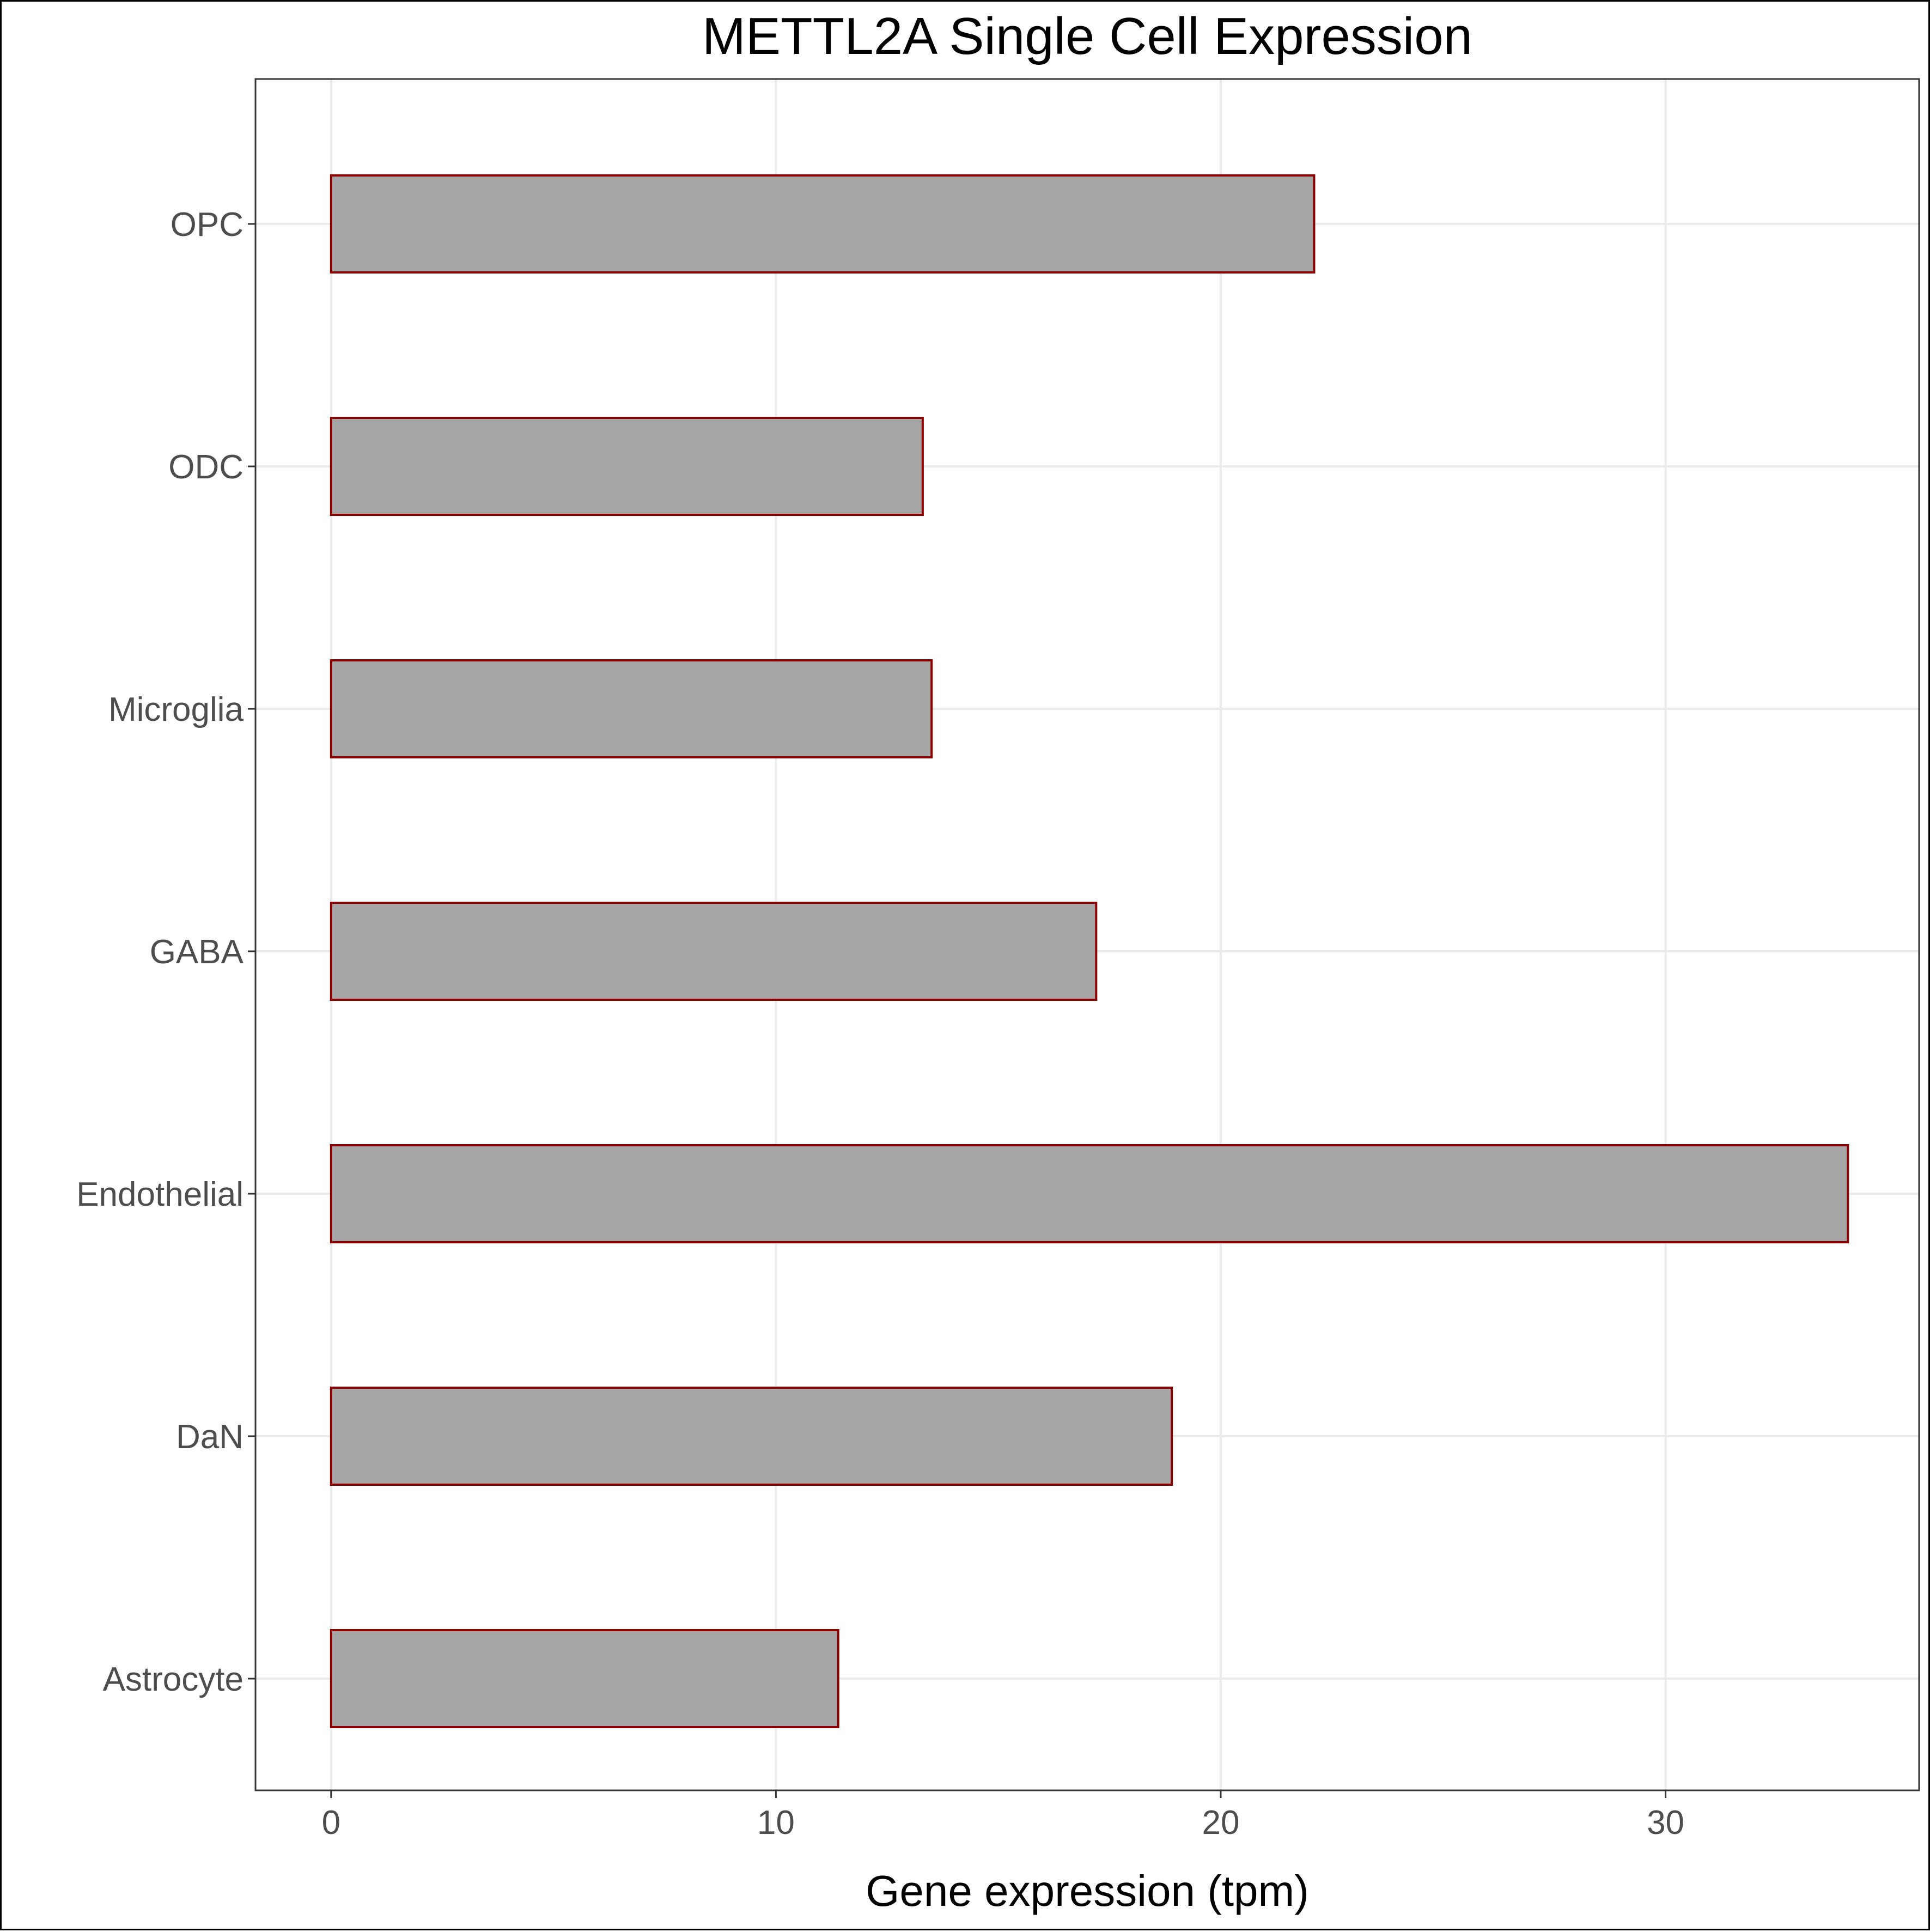 Image resolution: width=1930 pixels, height=1932 pixels. What do you see at coordinates (751, 1437) in the screenshot?
I see `bar-dan` at bounding box center [751, 1437].